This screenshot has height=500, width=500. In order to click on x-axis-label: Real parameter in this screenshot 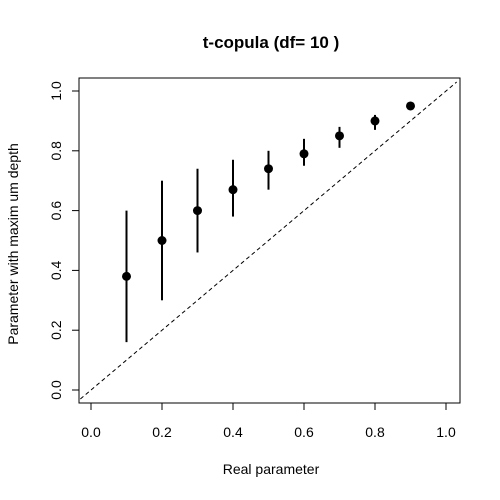, I will do `click(271, 469)`.